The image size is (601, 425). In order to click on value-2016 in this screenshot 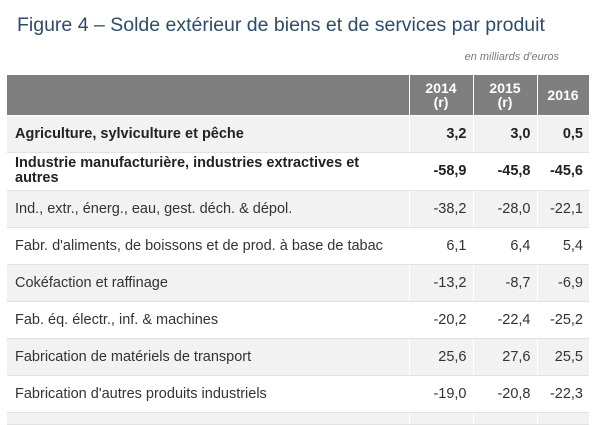, I will do `click(563, 418)`.